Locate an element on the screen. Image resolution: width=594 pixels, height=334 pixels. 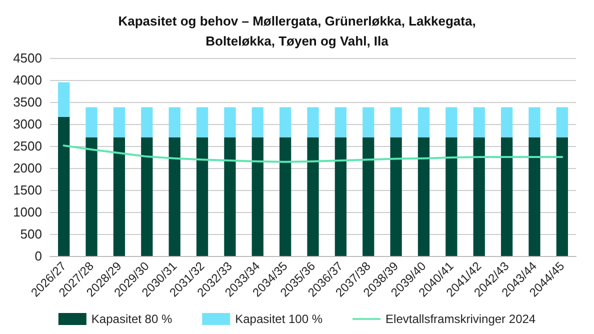
y-tick-label: 500 is located at coordinates (31, 234).